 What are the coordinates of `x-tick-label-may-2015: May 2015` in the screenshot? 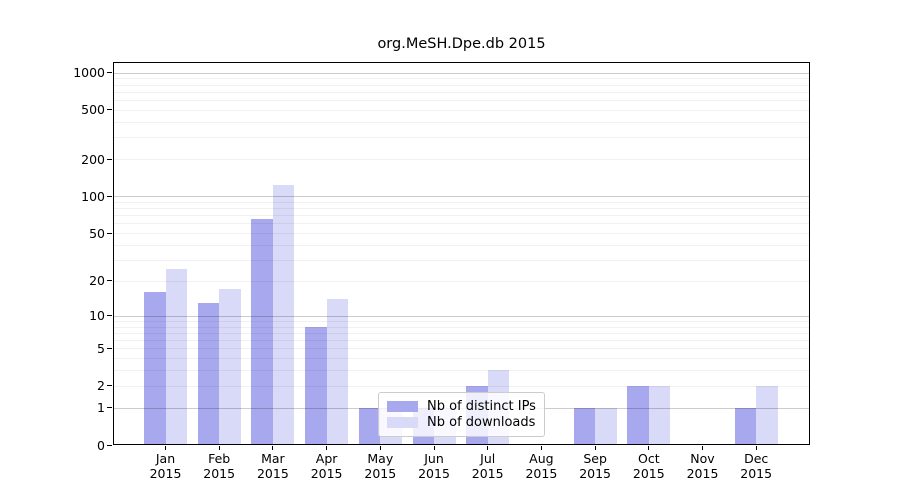 It's located at (380, 466).